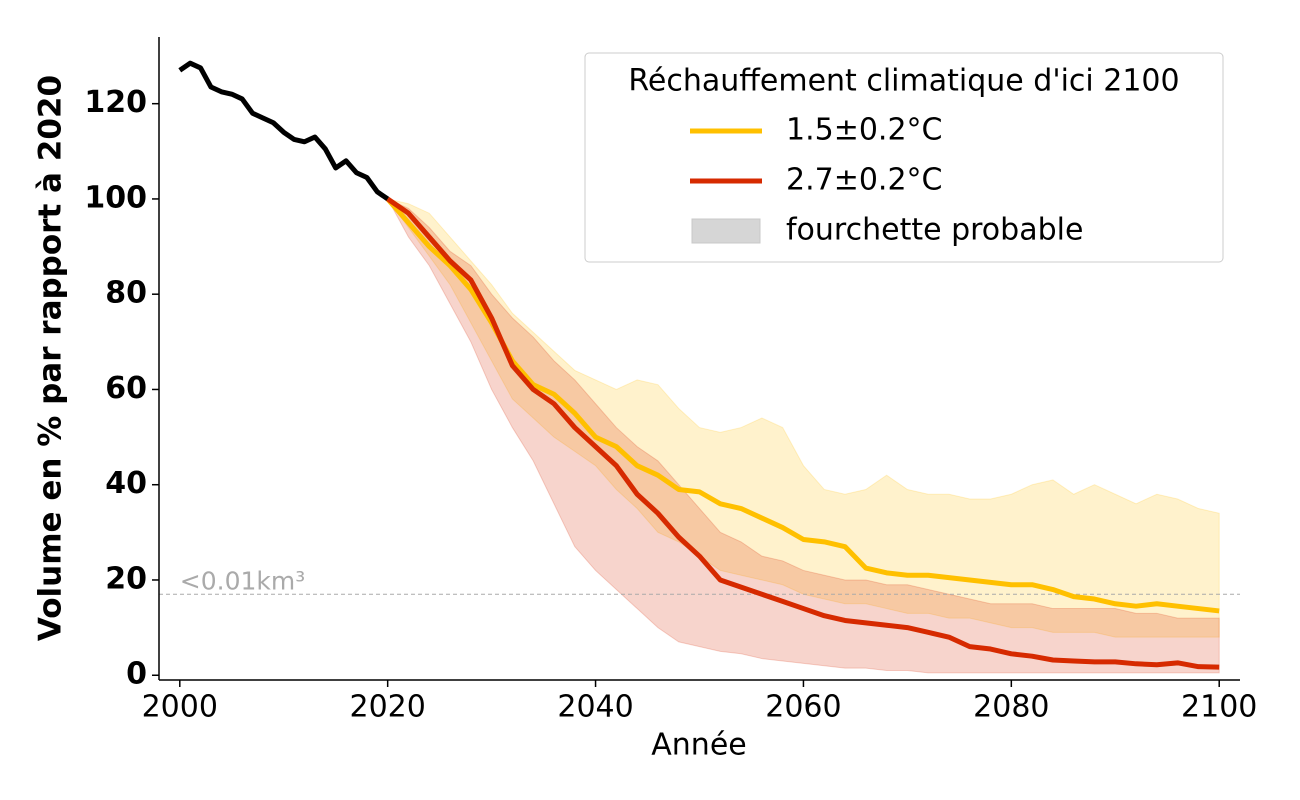 The height and width of the screenshot is (800, 1300). Describe the element at coordinates (726, 231) in the screenshot. I see `legend-swatch` at that location.